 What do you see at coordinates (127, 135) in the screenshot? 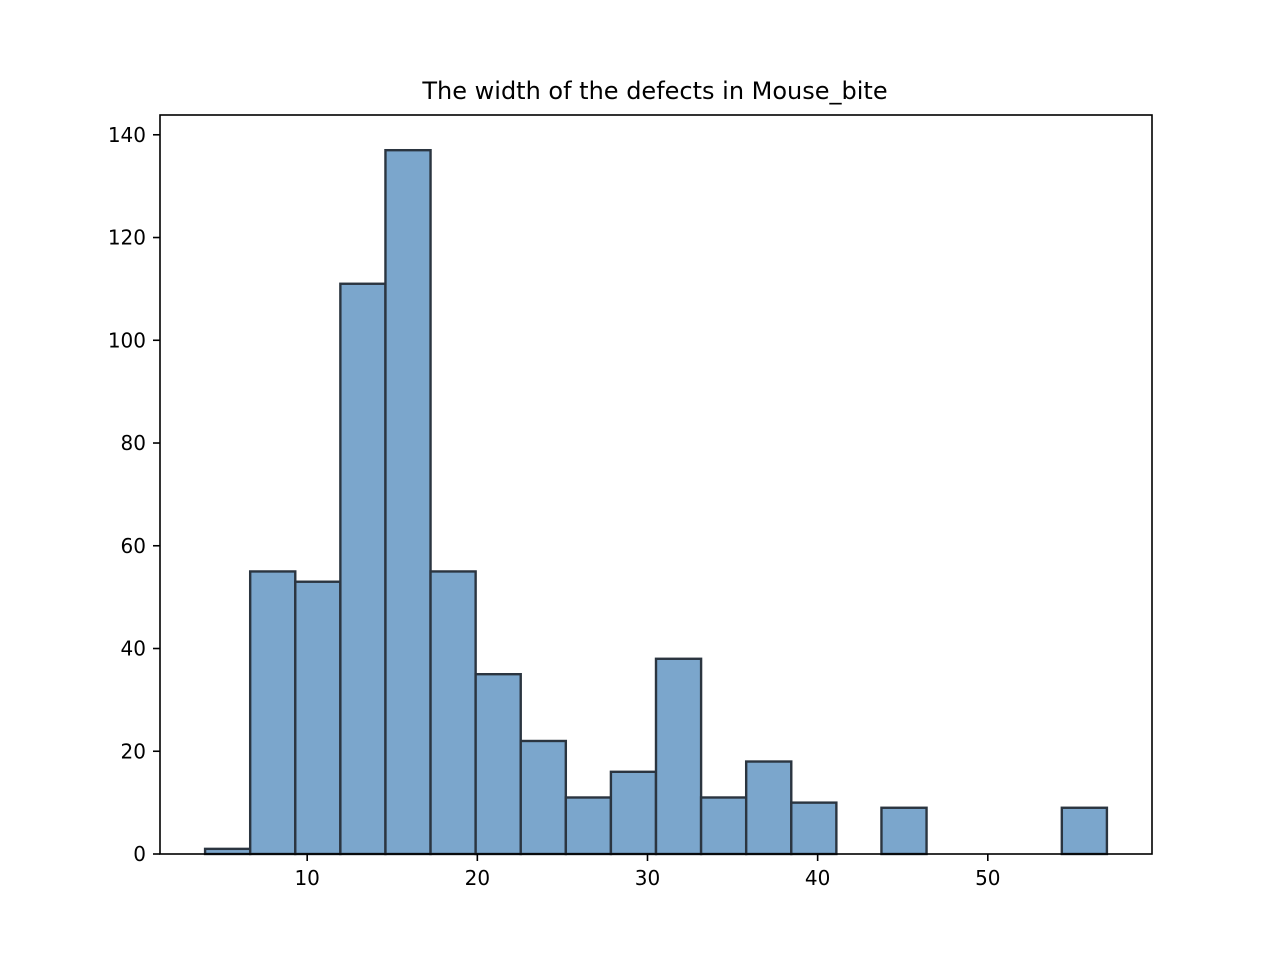
I see `y-tick-label: 140` at bounding box center [127, 135].